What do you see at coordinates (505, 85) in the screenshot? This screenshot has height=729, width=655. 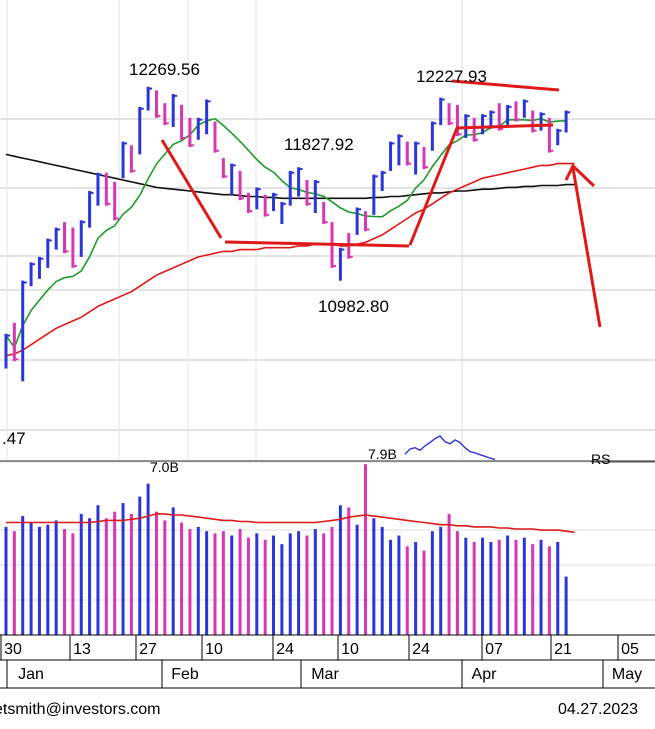 I see `upper-resistance-line` at bounding box center [505, 85].